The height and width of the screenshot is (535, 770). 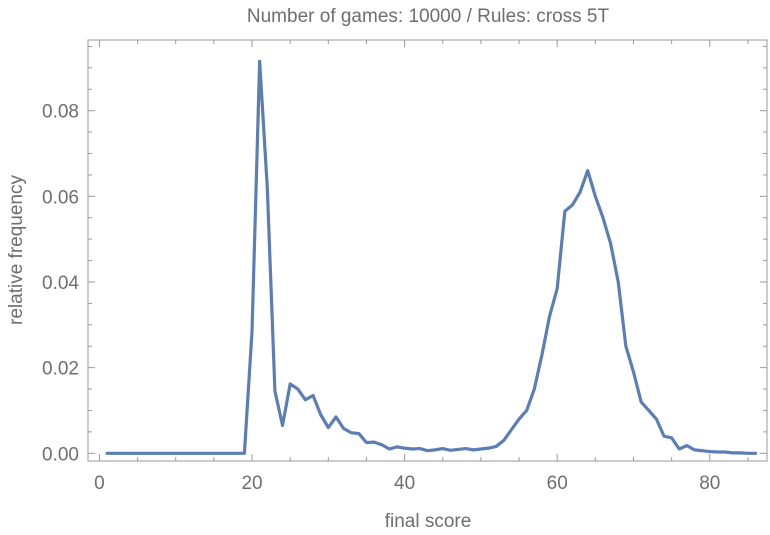 I want to click on x-tick-label: 20, so click(x=251, y=483).